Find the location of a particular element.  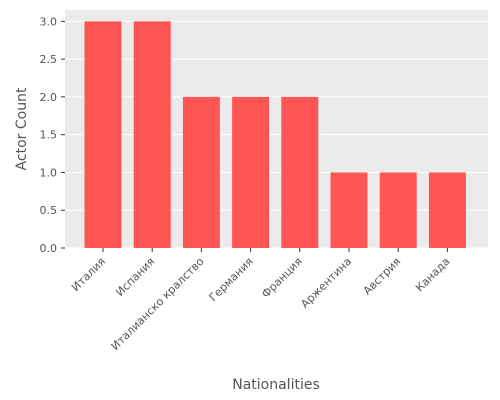

x-tick-label: Австрия is located at coordinates (382, 276).